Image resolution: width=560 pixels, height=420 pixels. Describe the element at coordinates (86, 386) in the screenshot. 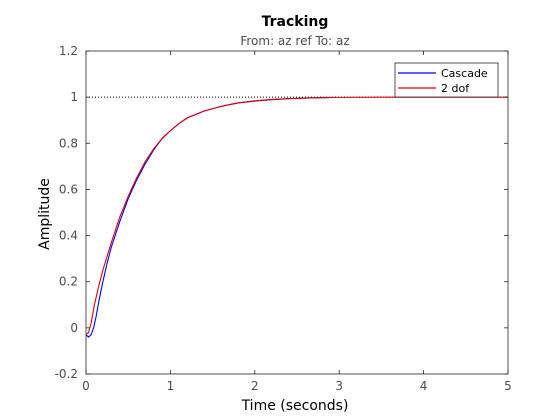

I see `x-tick-label: 0` at that location.